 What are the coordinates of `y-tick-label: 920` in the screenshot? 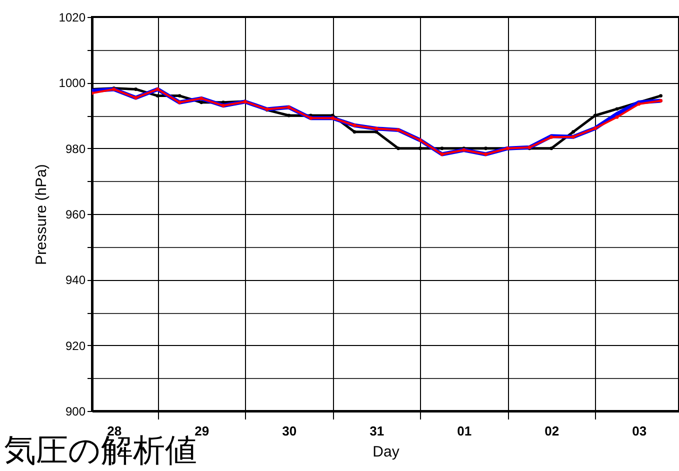 It's located at (75, 345).